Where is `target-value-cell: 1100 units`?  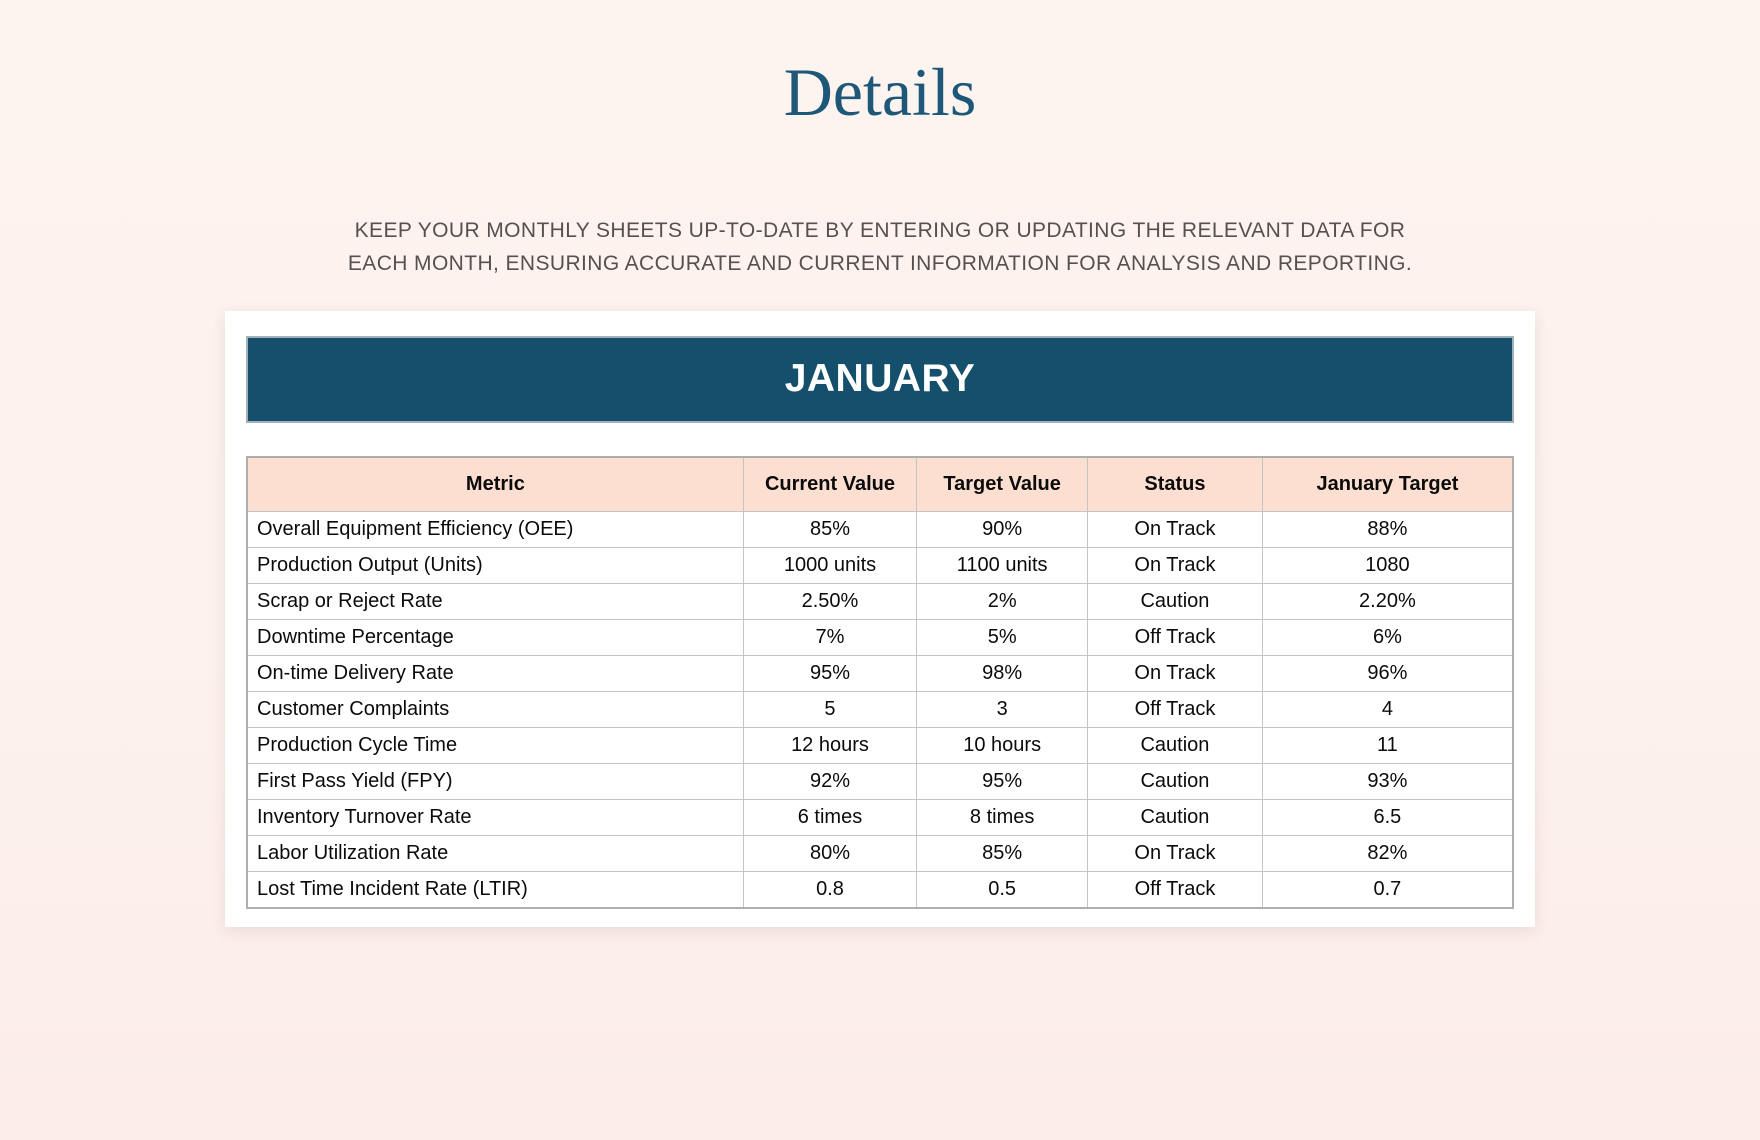
target-value-cell: 1100 units is located at coordinates (1002, 565).